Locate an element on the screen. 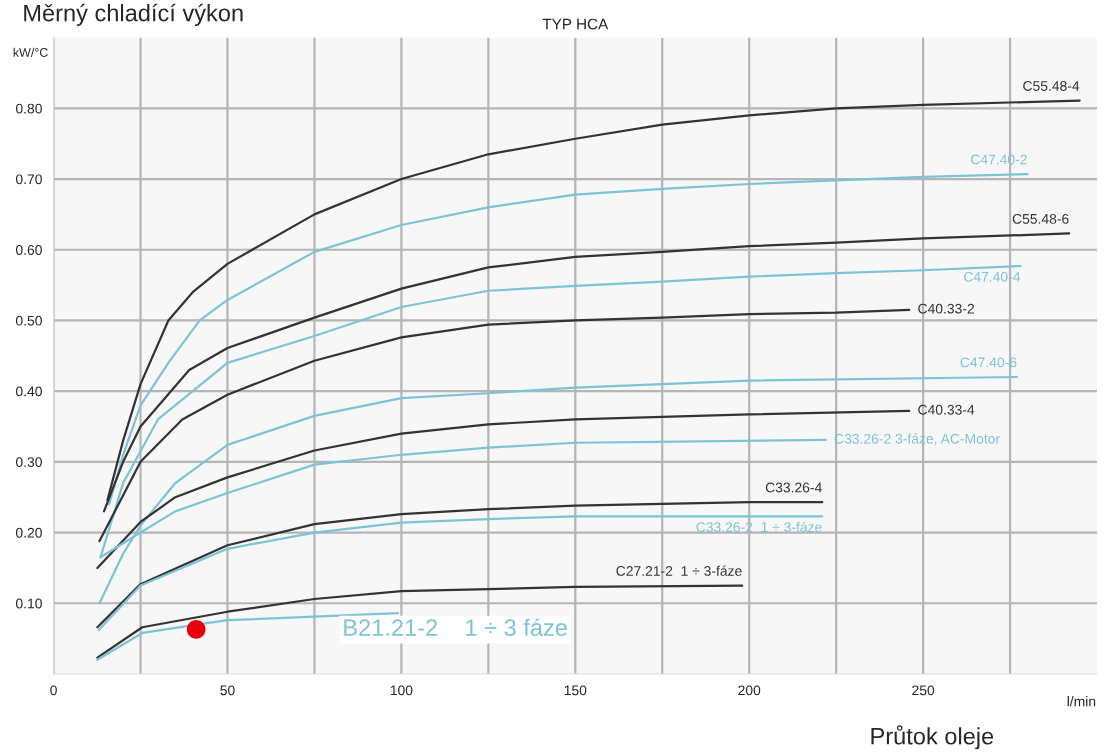 This screenshot has height=753, width=1116. x-axis-title: Průtok oleje is located at coordinates (932, 737).